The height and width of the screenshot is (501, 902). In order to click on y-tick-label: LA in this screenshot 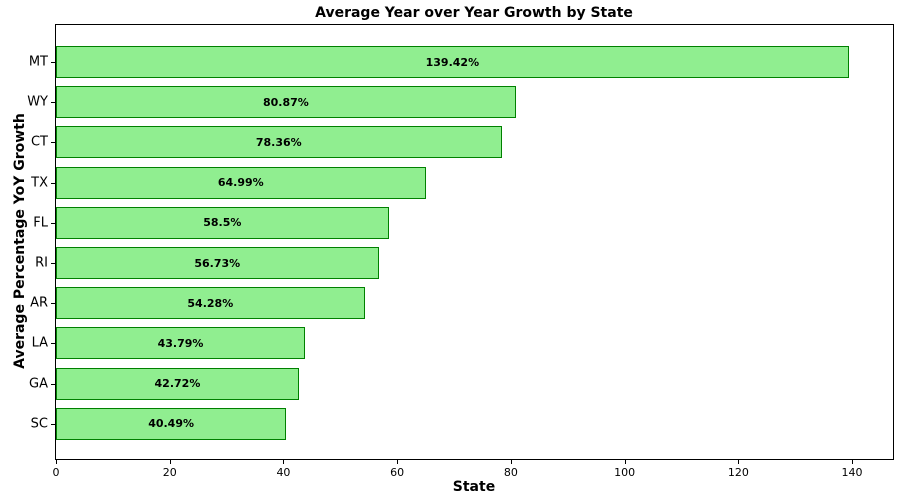, I will do `click(39, 343)`.